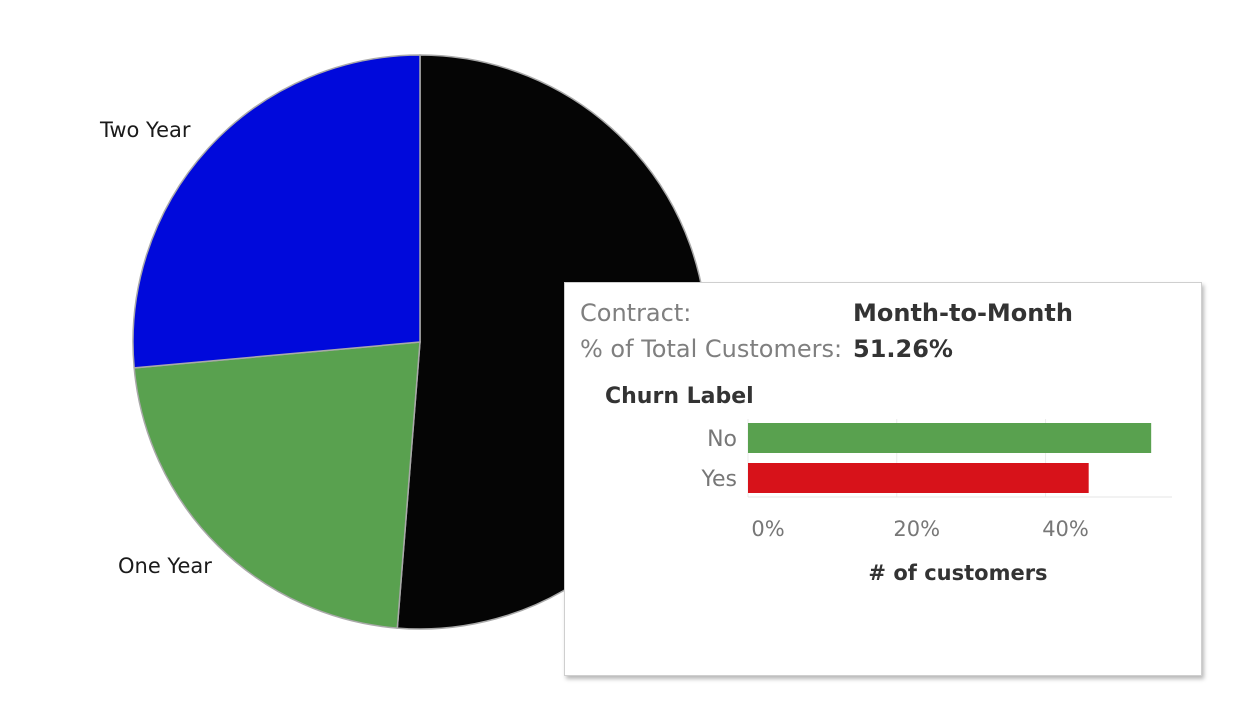 The height and width of the screenshot is (709, 1236). Describe the element at coordinates (718, 479) in the screenshot. I see `bar-label-yes: Yes` at that location.